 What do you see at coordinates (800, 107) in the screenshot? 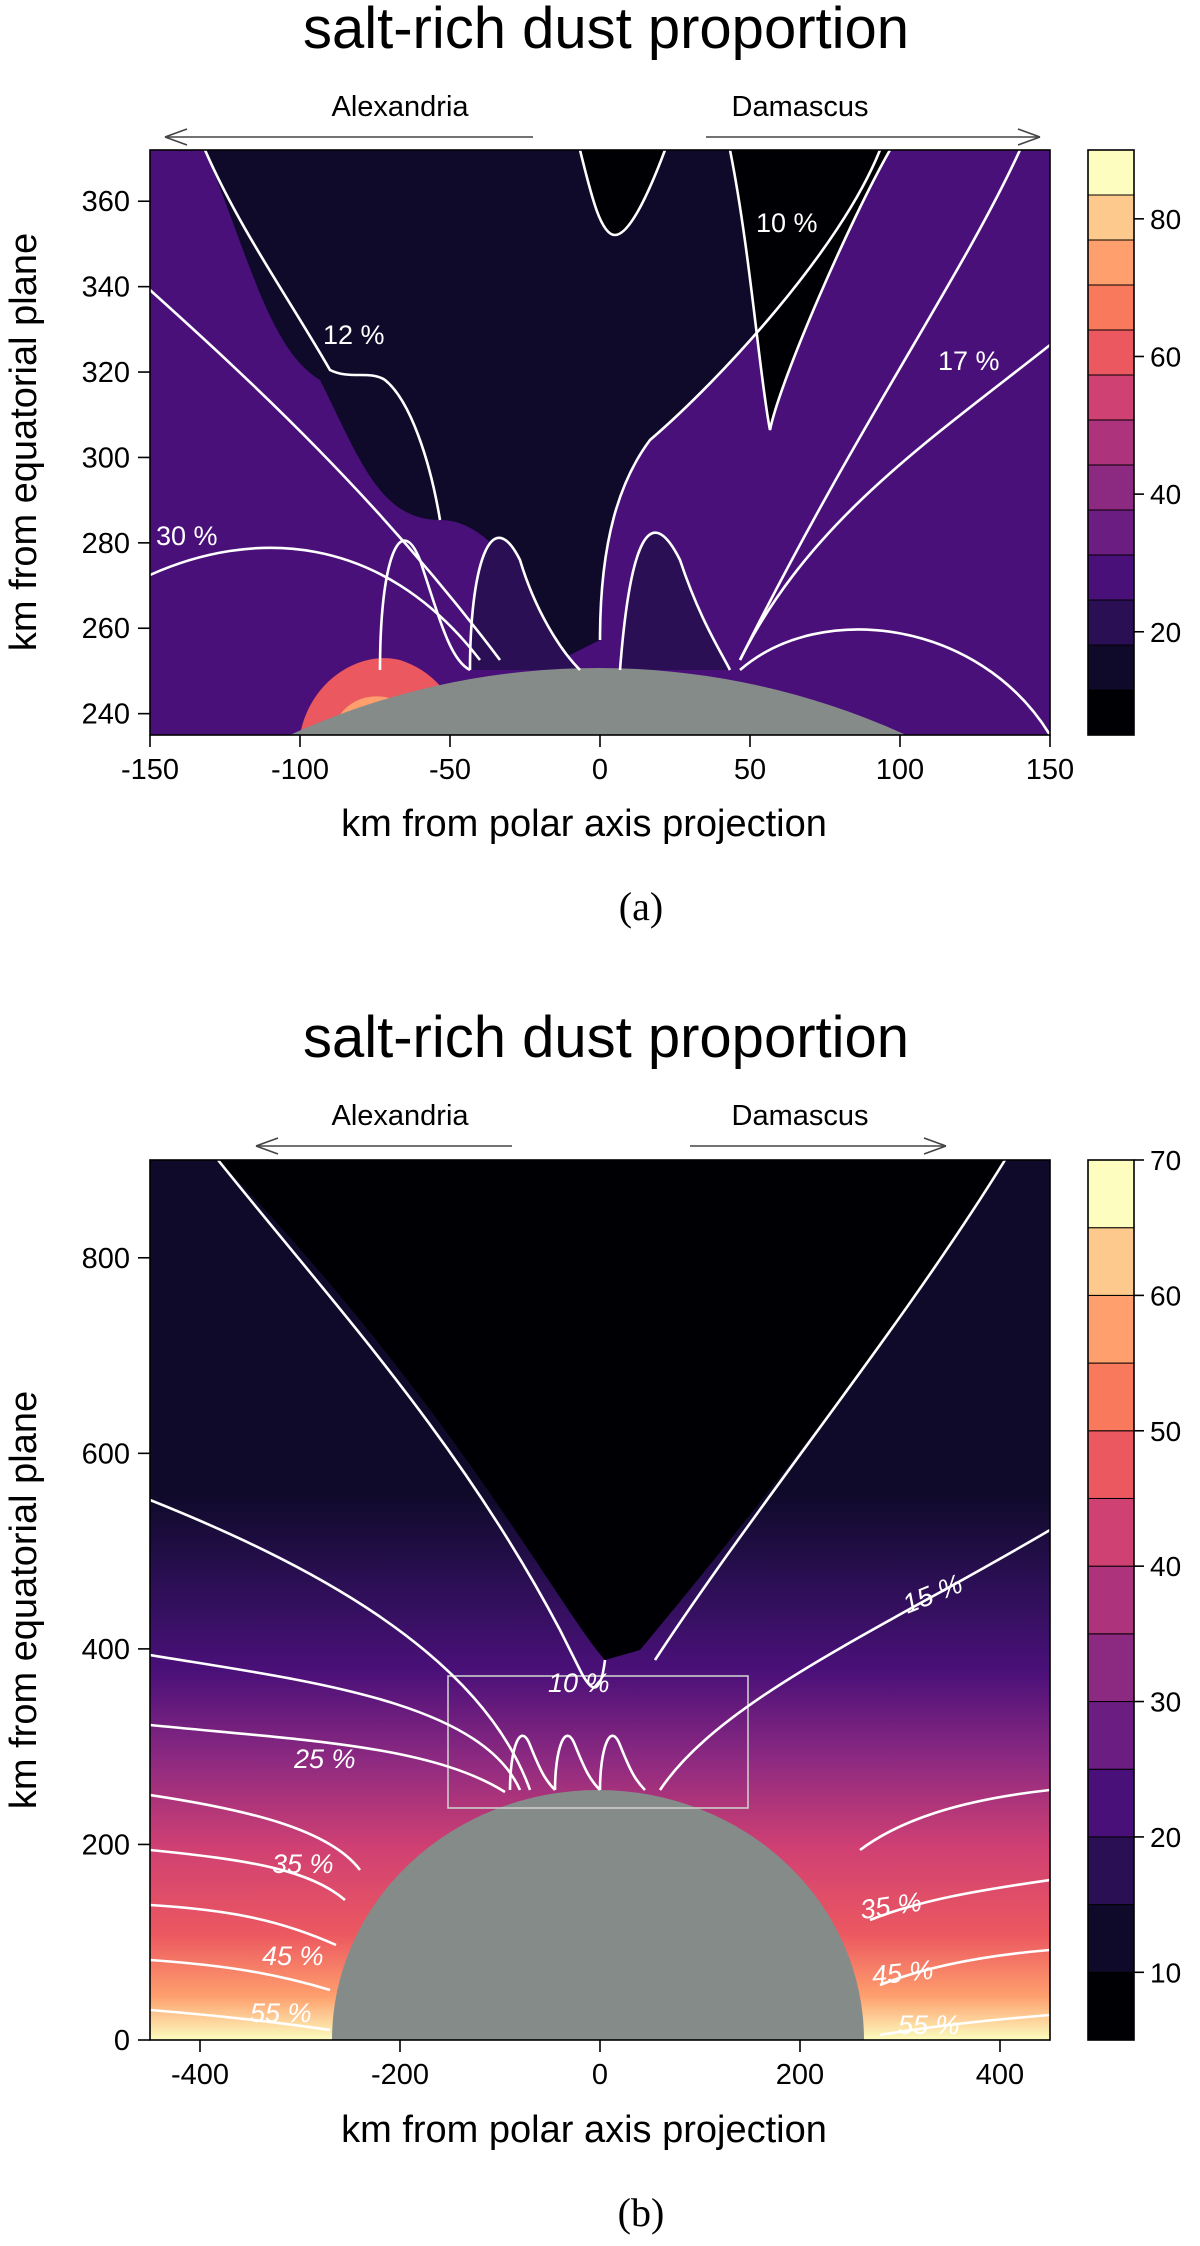
I see `damascus-label: Damascus` at bounding box center [800, 107].